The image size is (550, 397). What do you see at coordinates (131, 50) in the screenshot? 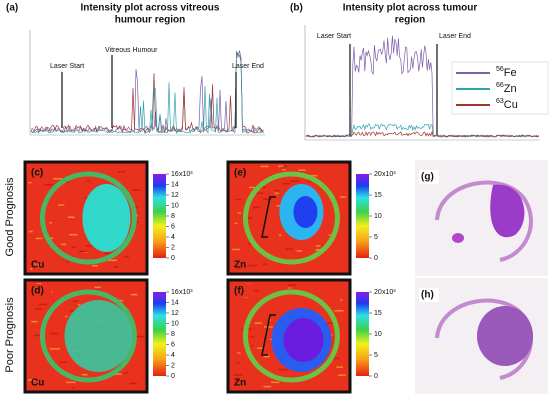
I see `annotation: Vitreous Humour` at bounding box center [131, 50].